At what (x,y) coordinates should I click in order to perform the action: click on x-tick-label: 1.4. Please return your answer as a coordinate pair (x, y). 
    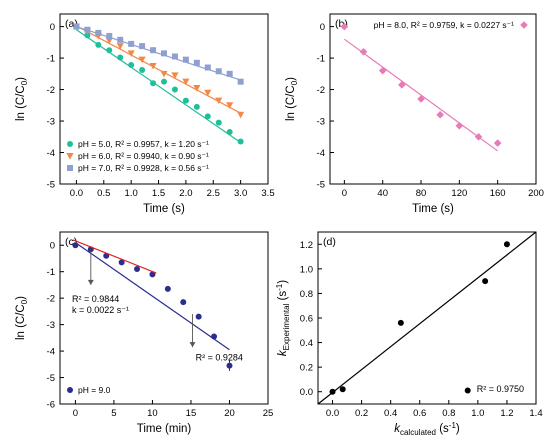
    Looking at the image, I should click on (535, 413).